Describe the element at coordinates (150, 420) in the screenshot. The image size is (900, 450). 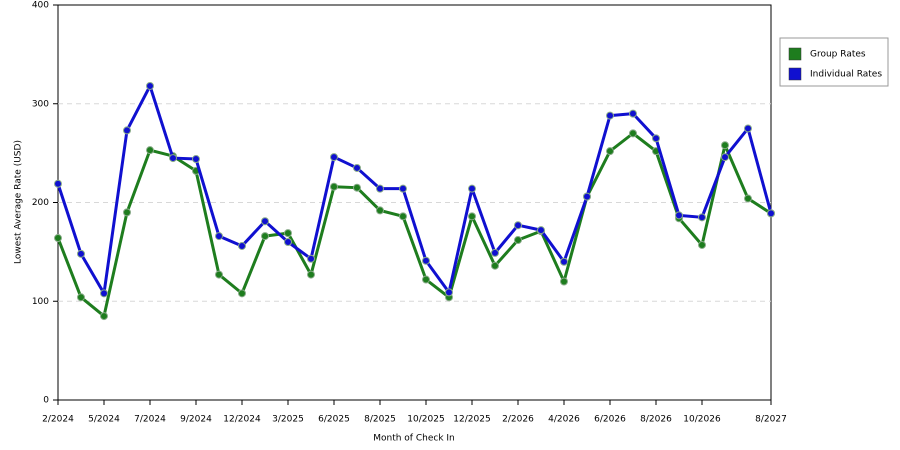
I see `x-tick-label: 7/2024` at that location.